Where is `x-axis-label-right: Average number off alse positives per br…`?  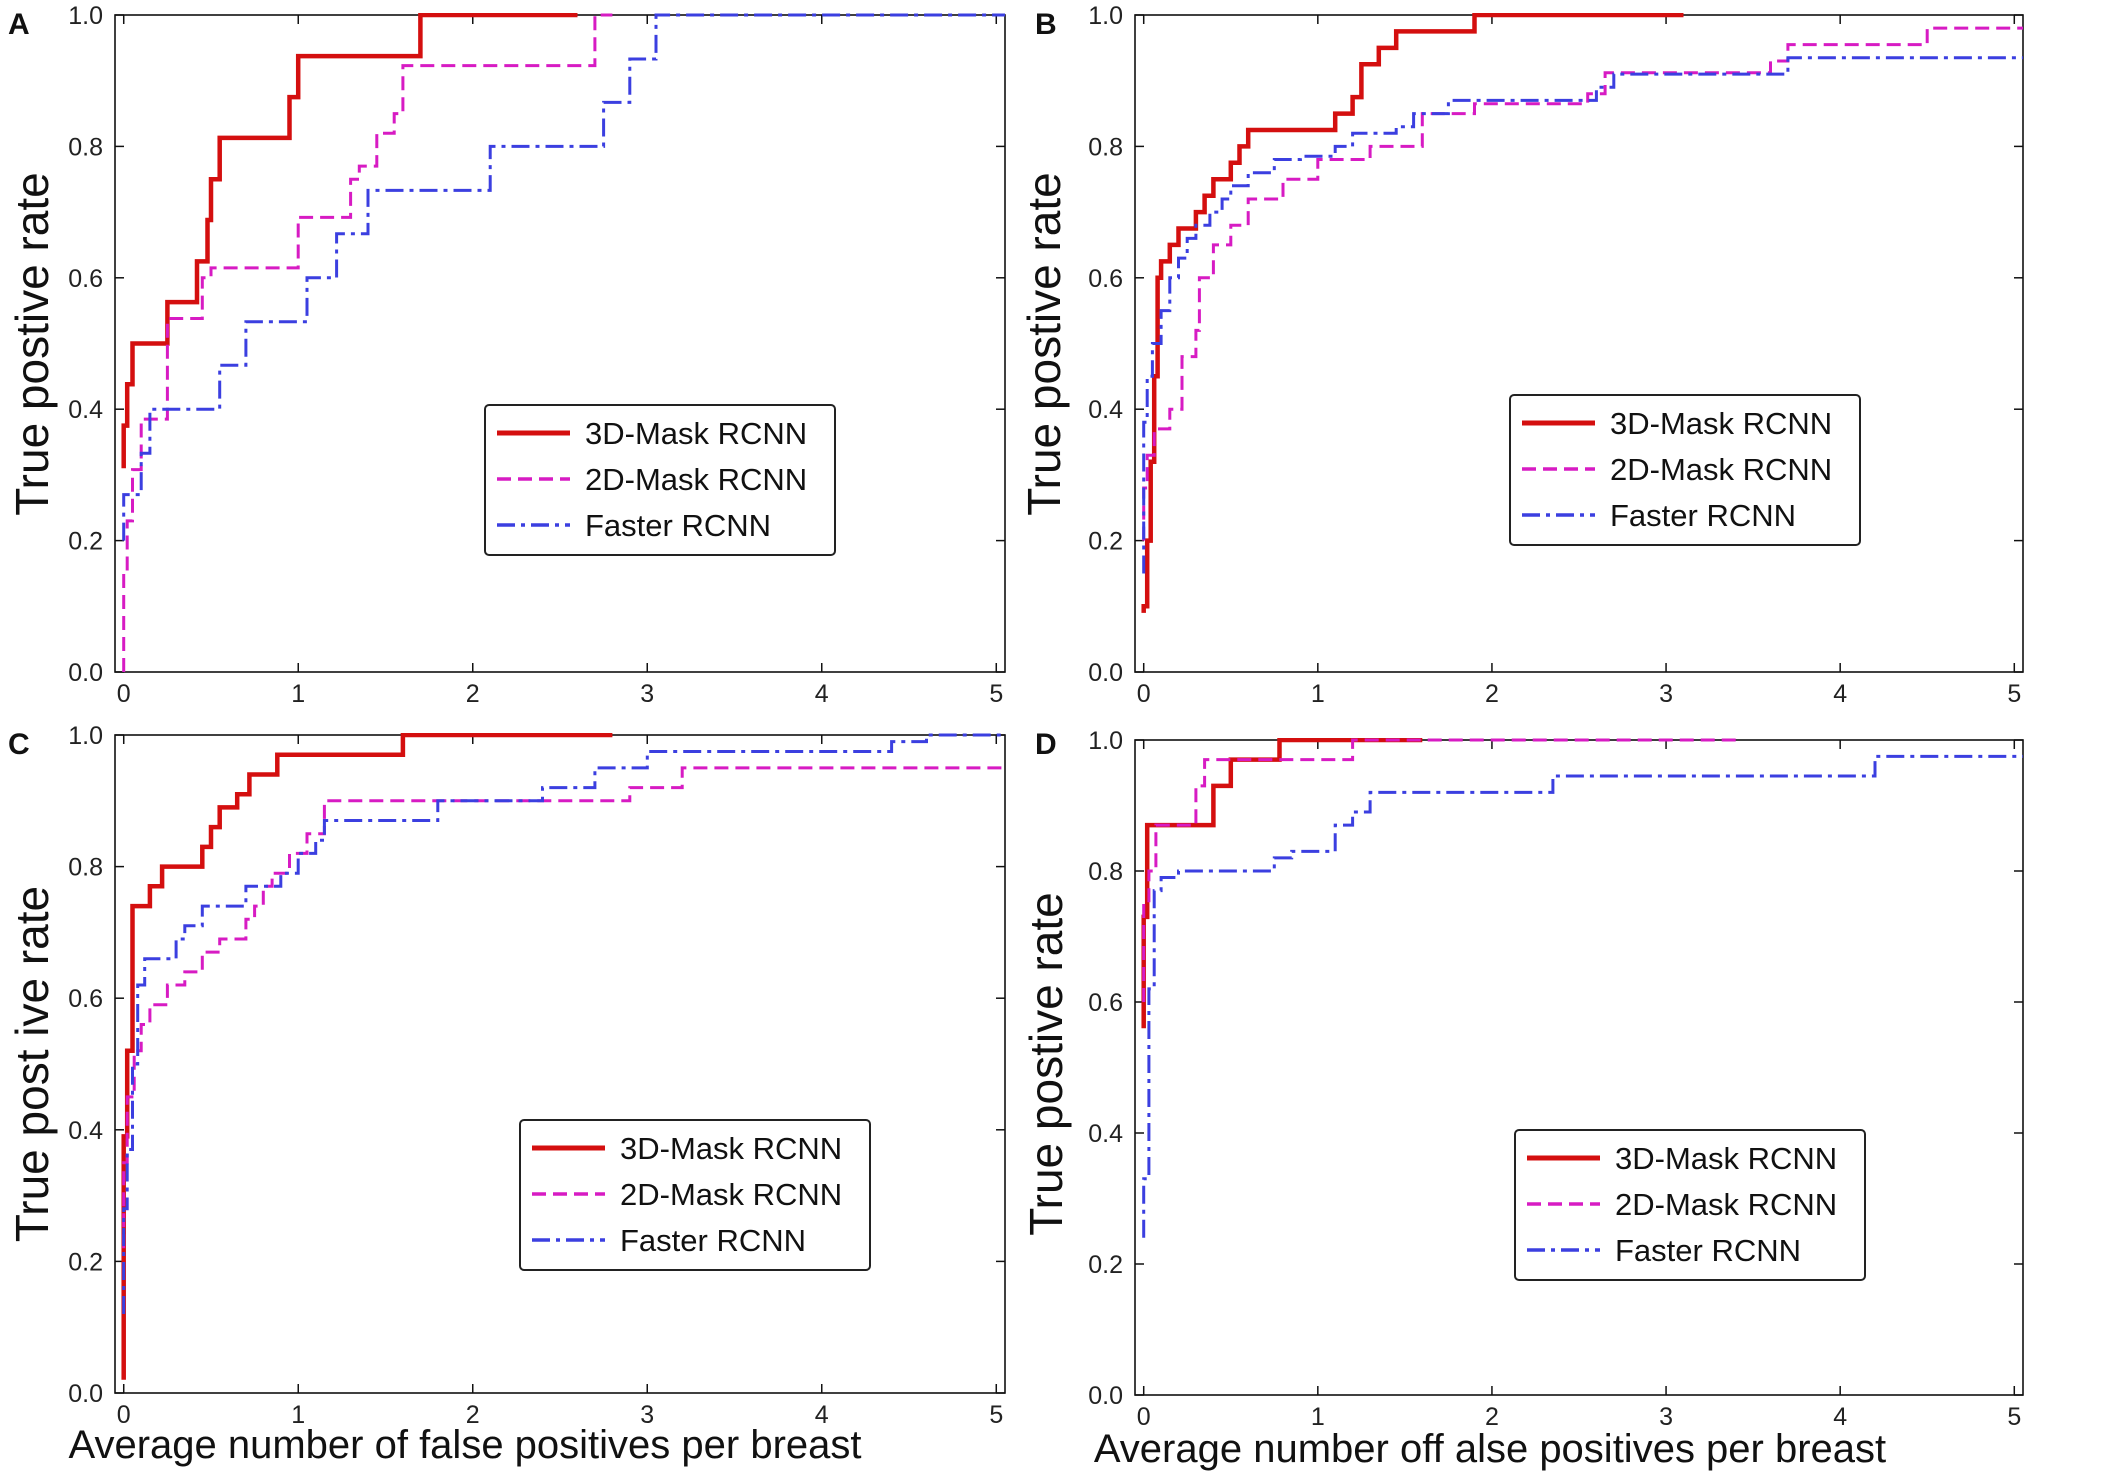
x-axis-label-right: Average number off alse positives per br… is located at coordinates (1490, 1449).